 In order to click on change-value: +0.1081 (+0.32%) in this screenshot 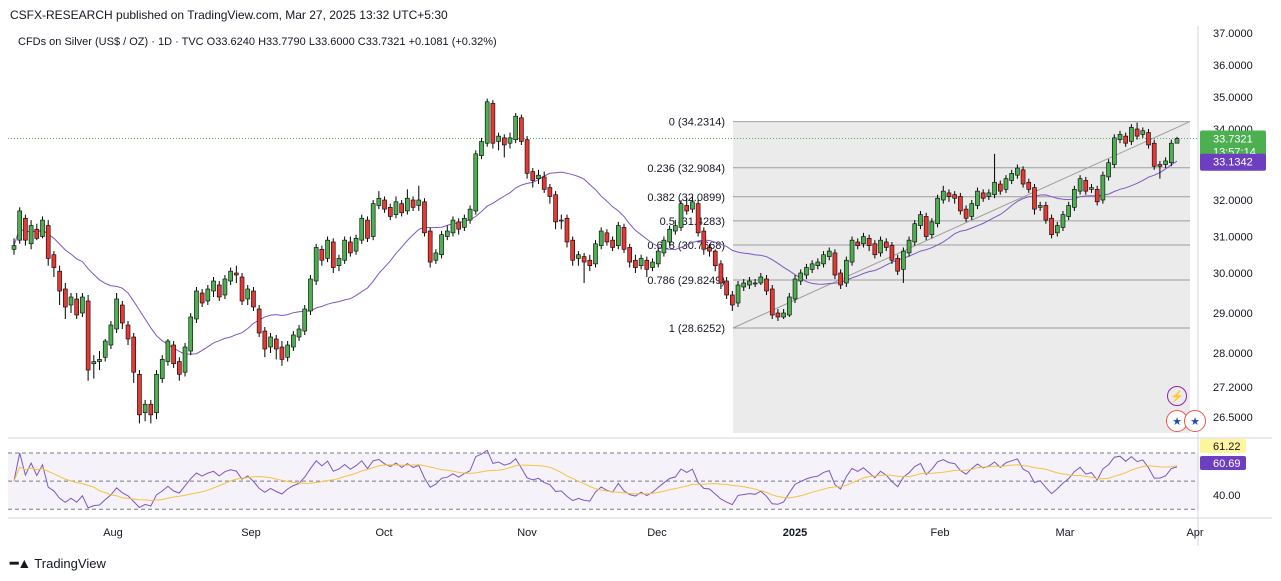, I will do `click(452, 42)`.